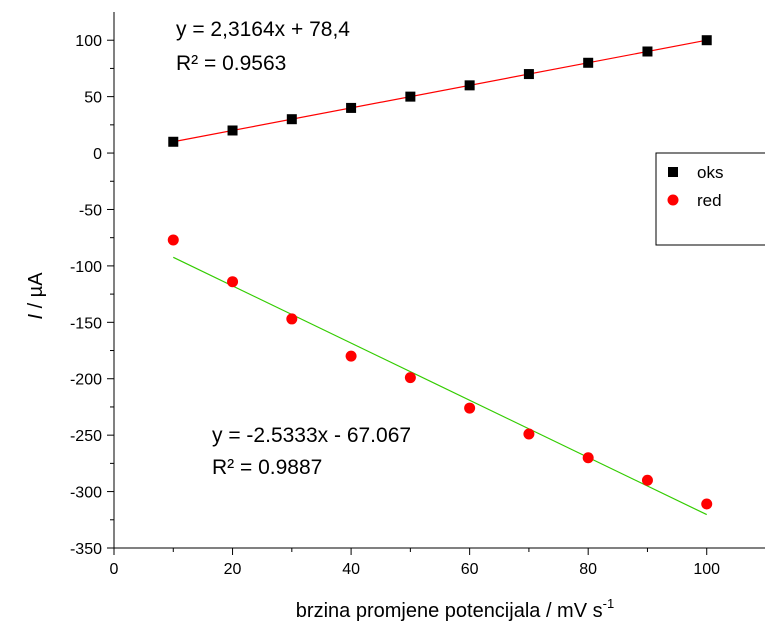 This screenshot has height=635, width=765. I want to click on red-trendline-r2: R² = 0.9887, so click(267, 467).